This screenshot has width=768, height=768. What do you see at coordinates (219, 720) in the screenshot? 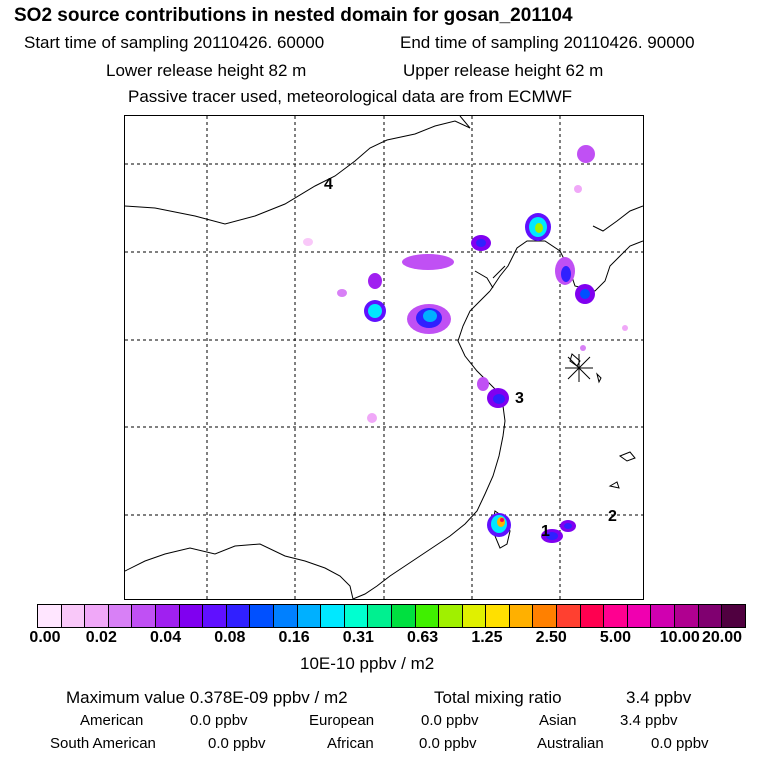
I see `american-value: 0.0 ppbv` at bounding box center [219, 720].